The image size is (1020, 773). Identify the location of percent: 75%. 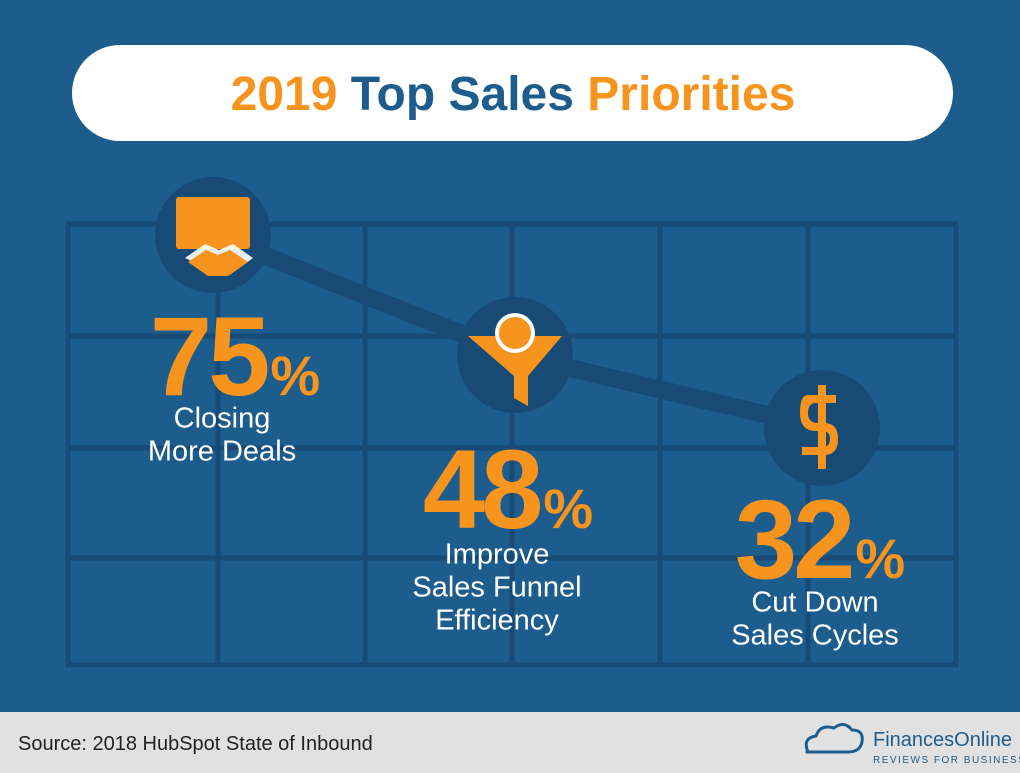
(235, 356).